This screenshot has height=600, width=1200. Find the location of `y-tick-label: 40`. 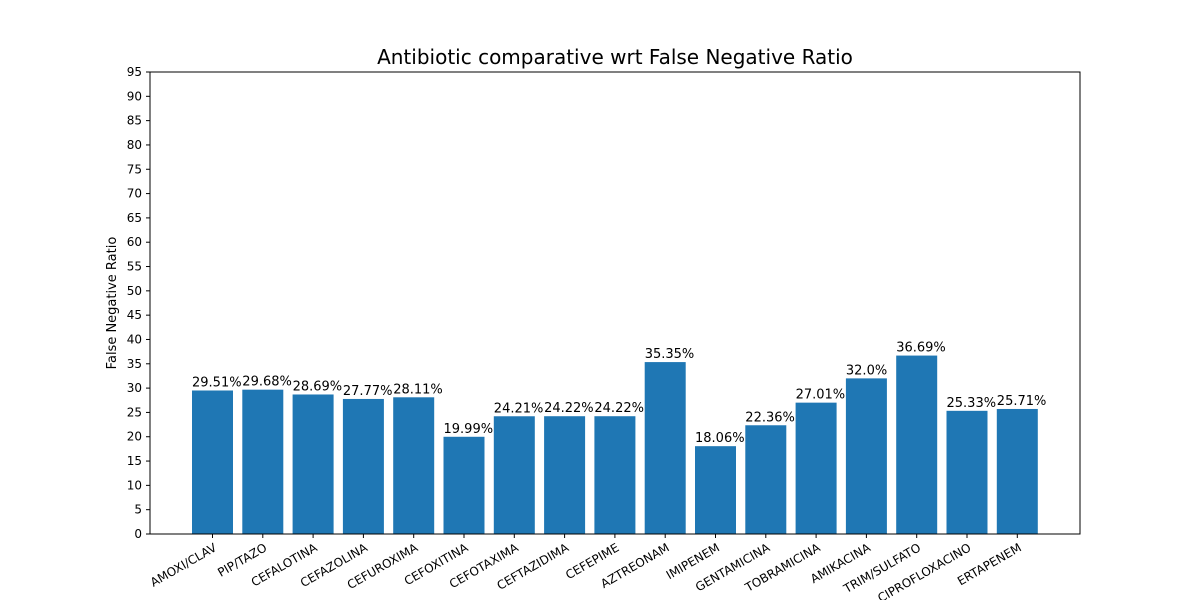

y-tick-label: 40 is located at coordinates (134, 339).